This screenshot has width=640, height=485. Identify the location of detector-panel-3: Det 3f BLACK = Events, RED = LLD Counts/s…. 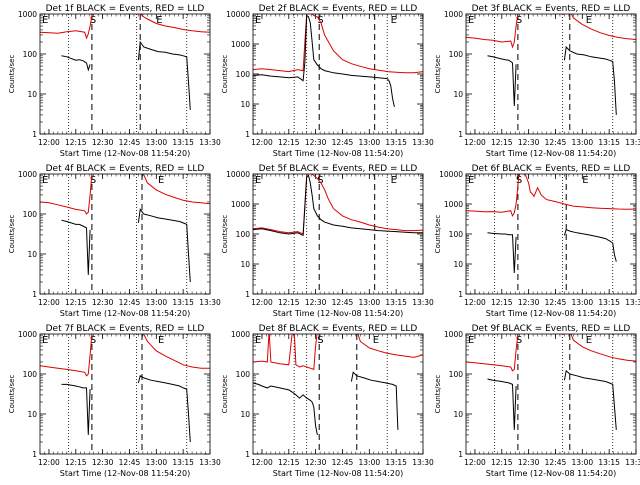
(537, 81).